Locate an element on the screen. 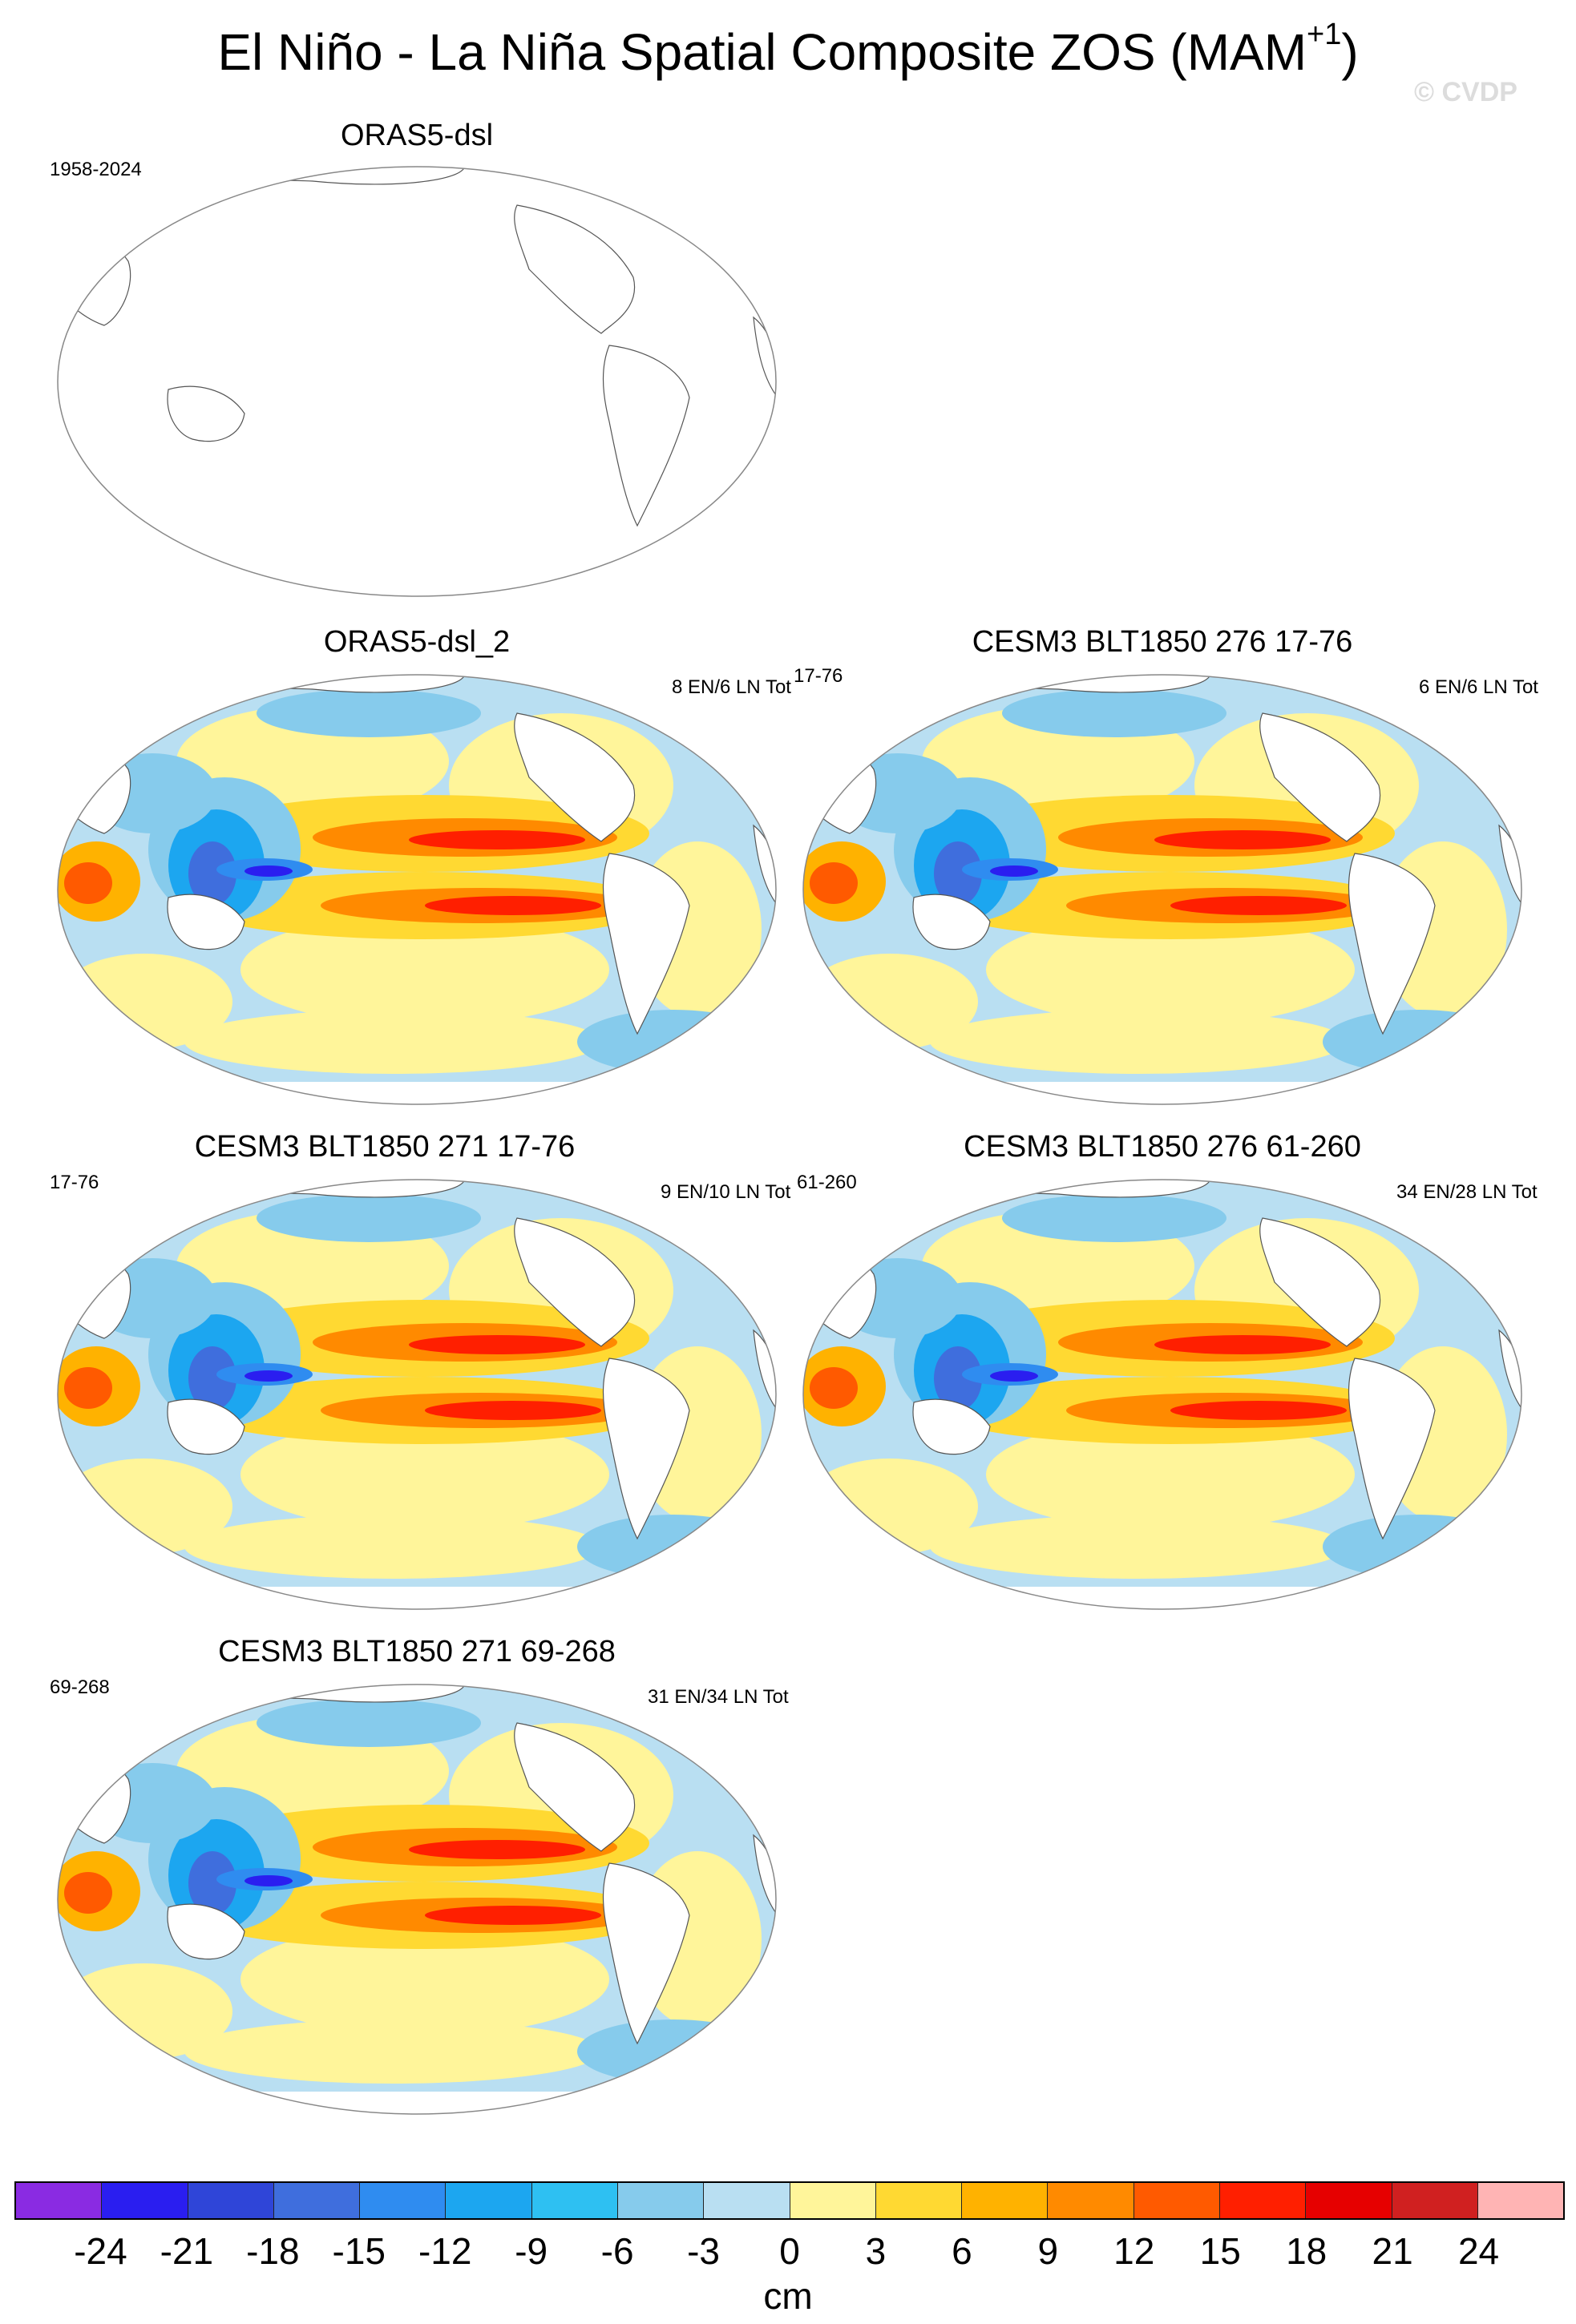 The image size is (1576, 2324). panel-4-event-count: 9 EN/10 LN Tot is located at coordinates (726, 1192).